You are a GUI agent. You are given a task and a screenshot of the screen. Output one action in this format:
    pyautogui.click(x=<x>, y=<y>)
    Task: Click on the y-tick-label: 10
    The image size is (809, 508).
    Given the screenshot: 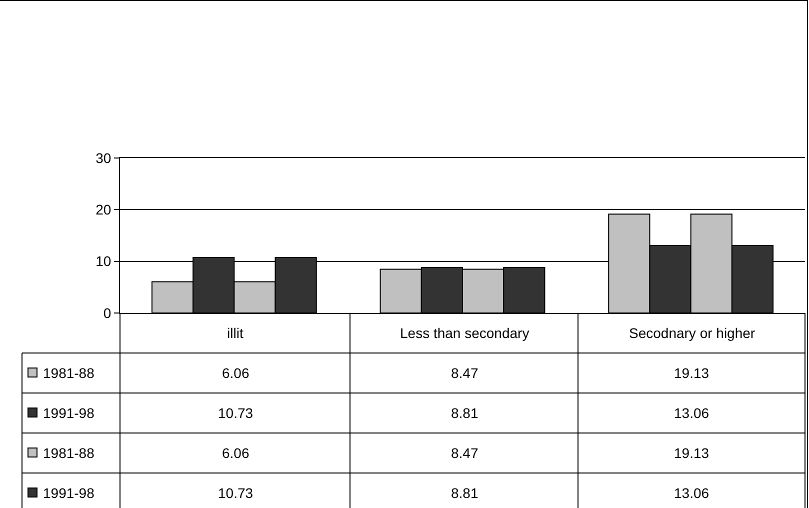 What is the action you would take?
    pyautogui.click(x=104, y=261)
    